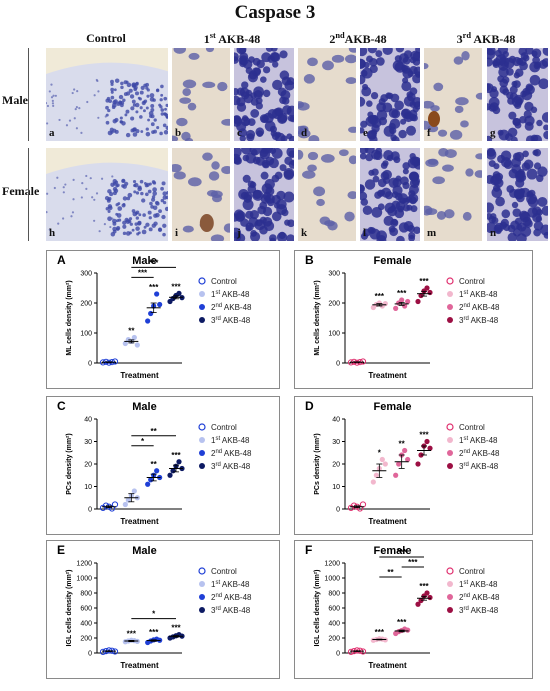 The height and width of the screenshot is (691, 550). What do you see at coordinates (338, 510) in the screenshot?
I see `y-tick-label: 0` at bounding box center [338, 510].